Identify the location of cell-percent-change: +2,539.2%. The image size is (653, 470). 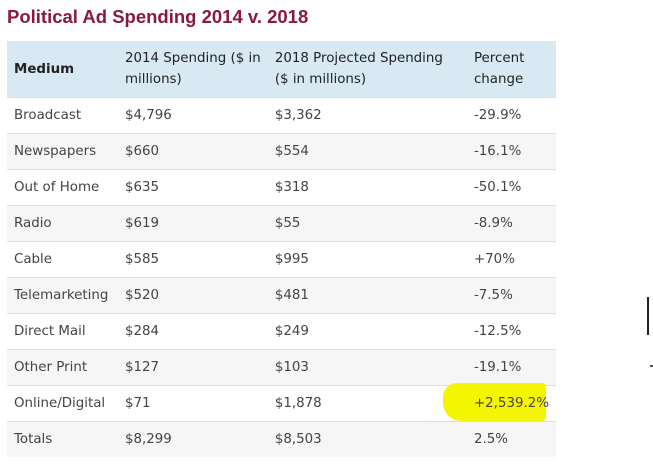
(499, 402).